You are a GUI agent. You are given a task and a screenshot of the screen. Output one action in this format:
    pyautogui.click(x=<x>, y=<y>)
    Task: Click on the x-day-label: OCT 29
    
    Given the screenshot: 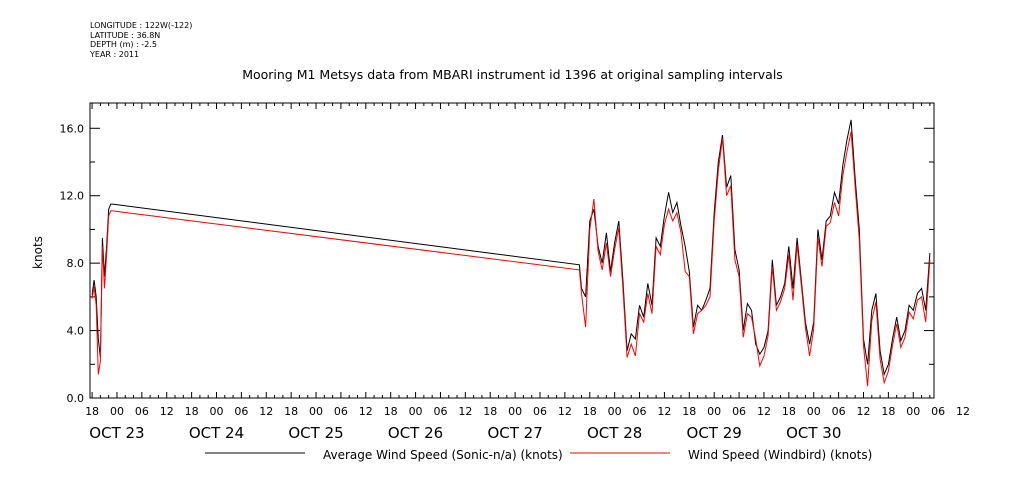 What is the action you would take?
    pyautogui.click(x=714, y=433)
    